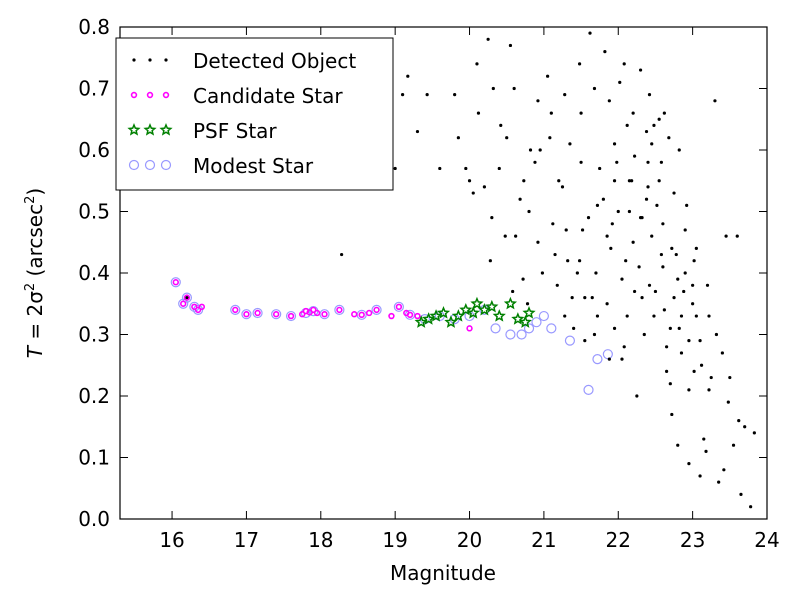 The width and height of the screenshot is (800, 600). I want to click on legend-label-candidate-star: Candidate Star, so click(268, 96).